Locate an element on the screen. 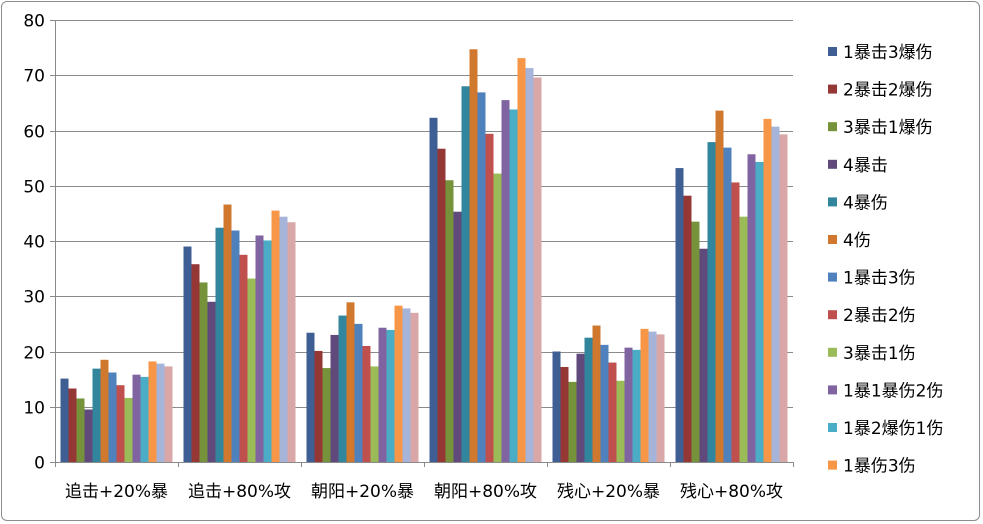 This screenshot has height=524, width=983. legend-label: 4暴击 is located at coordinates (865, 166).